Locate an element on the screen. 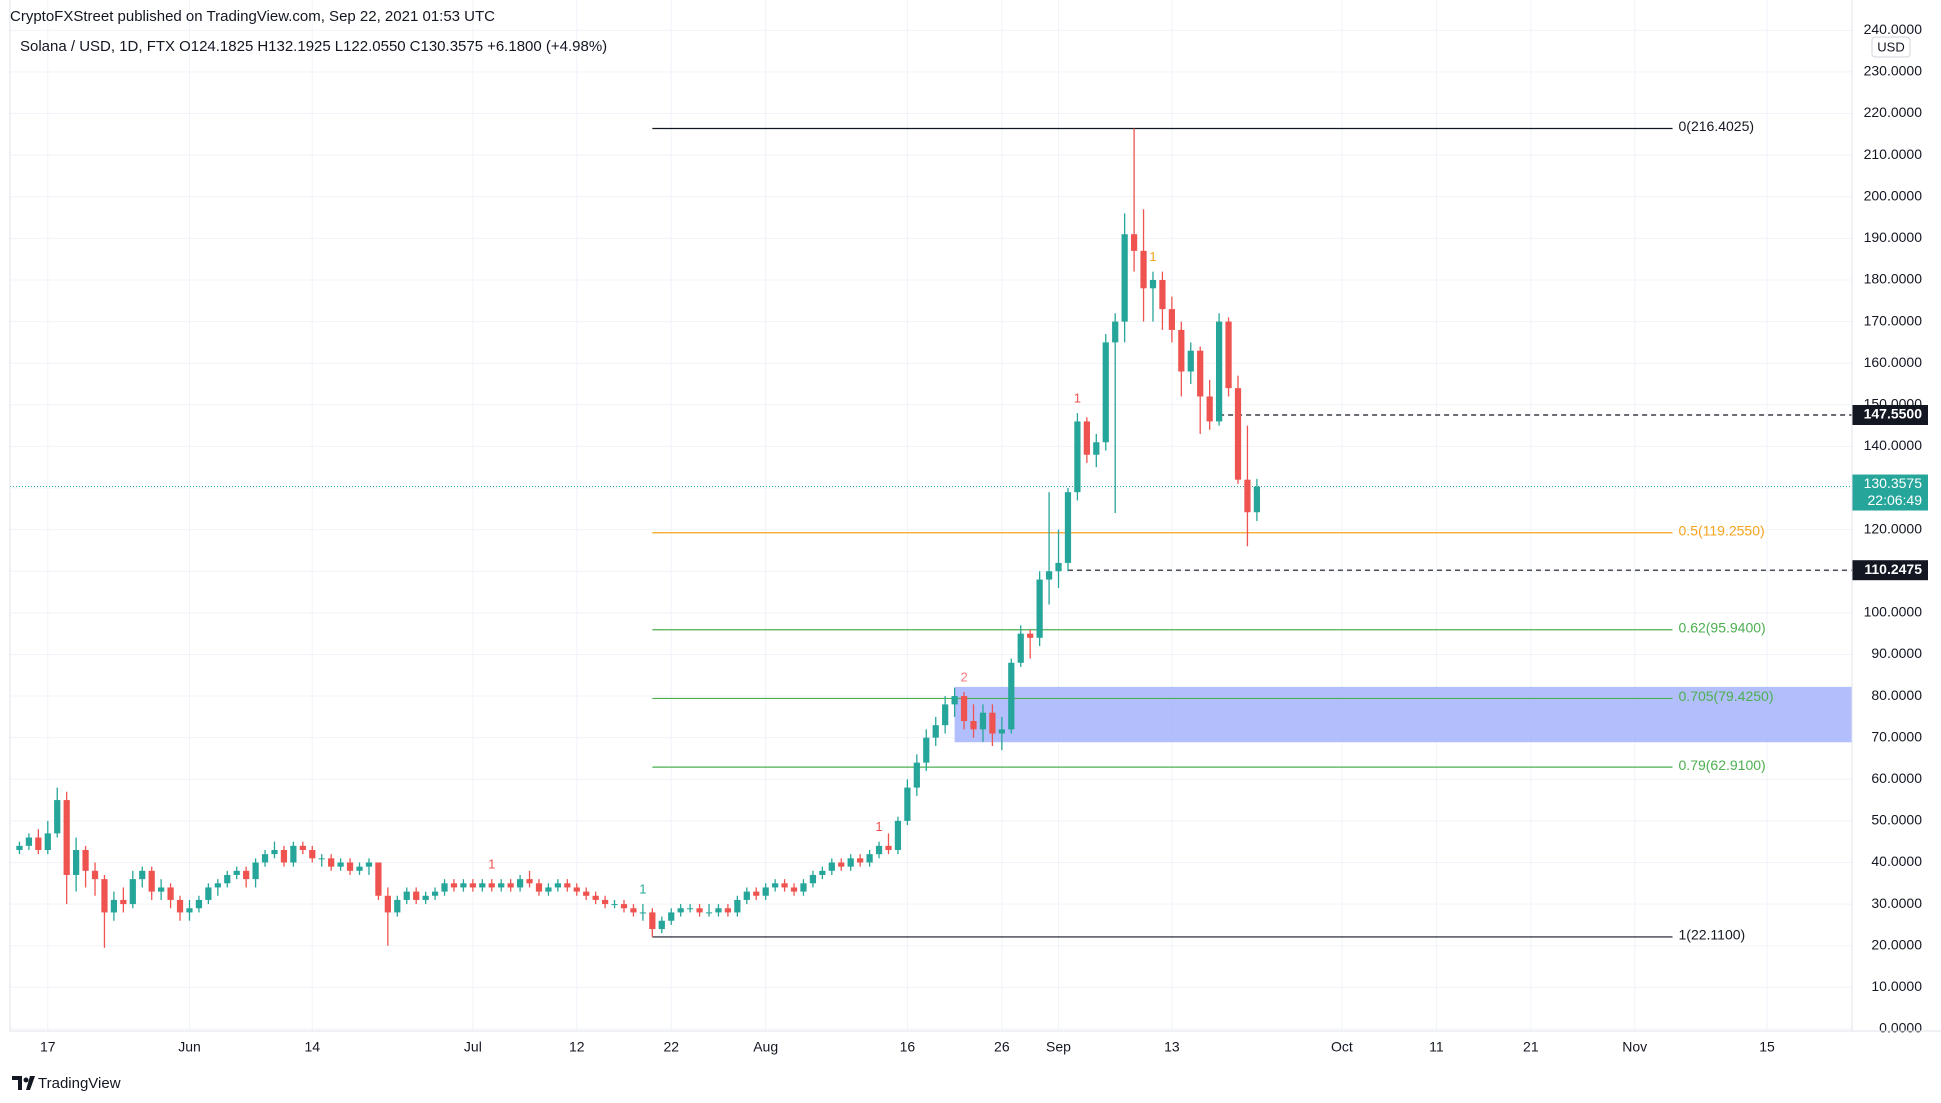  countdown-label: 22:06:49 is located at coordinates (1895, 500).